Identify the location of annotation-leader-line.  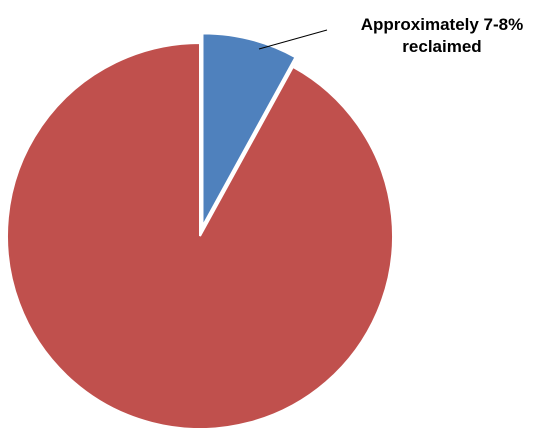
(293, 39).